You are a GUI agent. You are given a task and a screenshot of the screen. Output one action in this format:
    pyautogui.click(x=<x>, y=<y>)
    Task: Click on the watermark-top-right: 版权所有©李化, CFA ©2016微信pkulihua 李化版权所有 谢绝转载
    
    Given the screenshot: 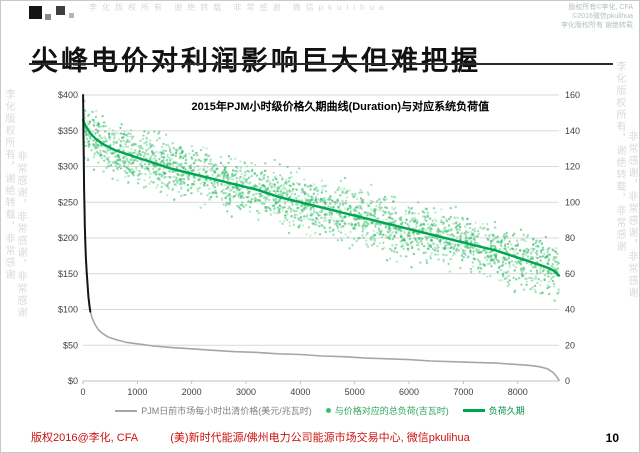 What is the action you would take?
    pyautogui.click(x=597, y=16)
    